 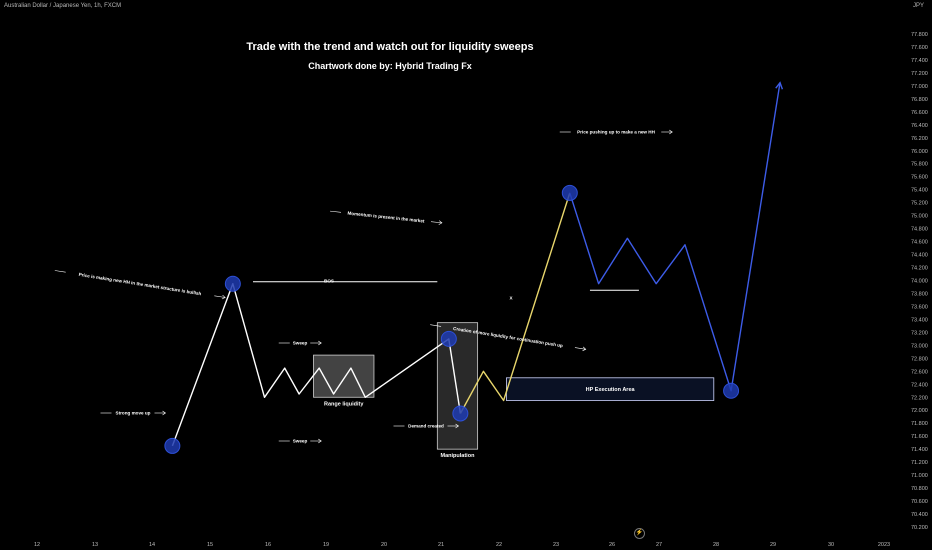 What do you see at coordinates (919, 230) in the screenshot?
I see `y-tick-label: 74.800` at bounding box center [919, 230].